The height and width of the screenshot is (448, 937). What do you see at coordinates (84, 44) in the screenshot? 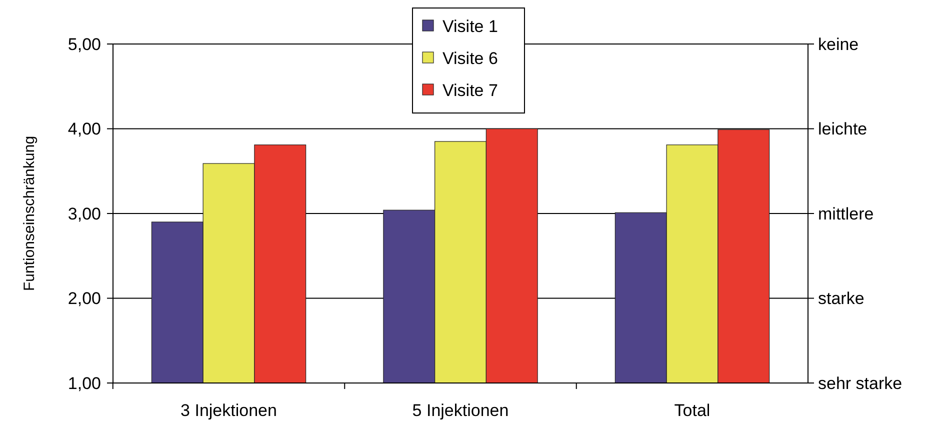
I see `y-tick-label: 5,00` at bounding box center [84, 44].